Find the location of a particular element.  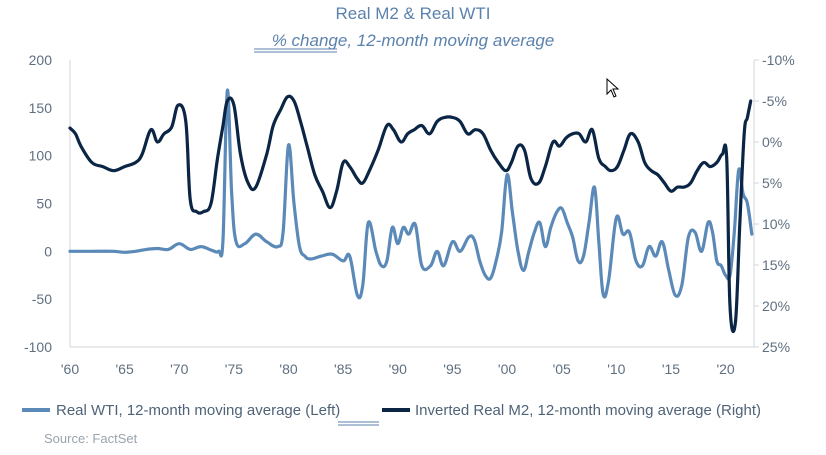

x-tick-label: '75 is located at coordinates (234, 369).